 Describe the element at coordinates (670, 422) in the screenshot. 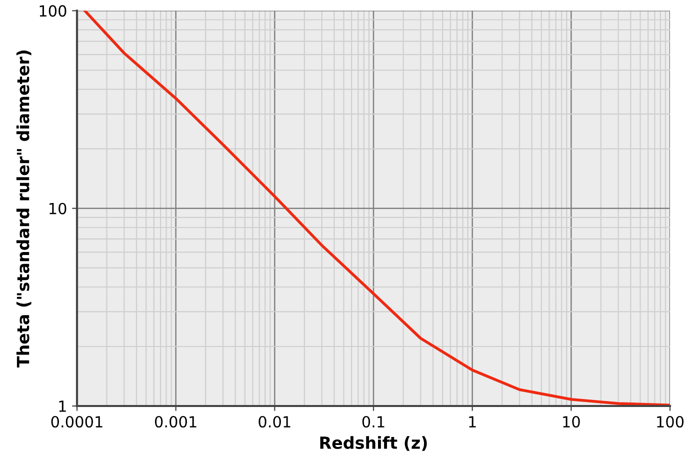

I see `x-tick-label: 100` at that location.